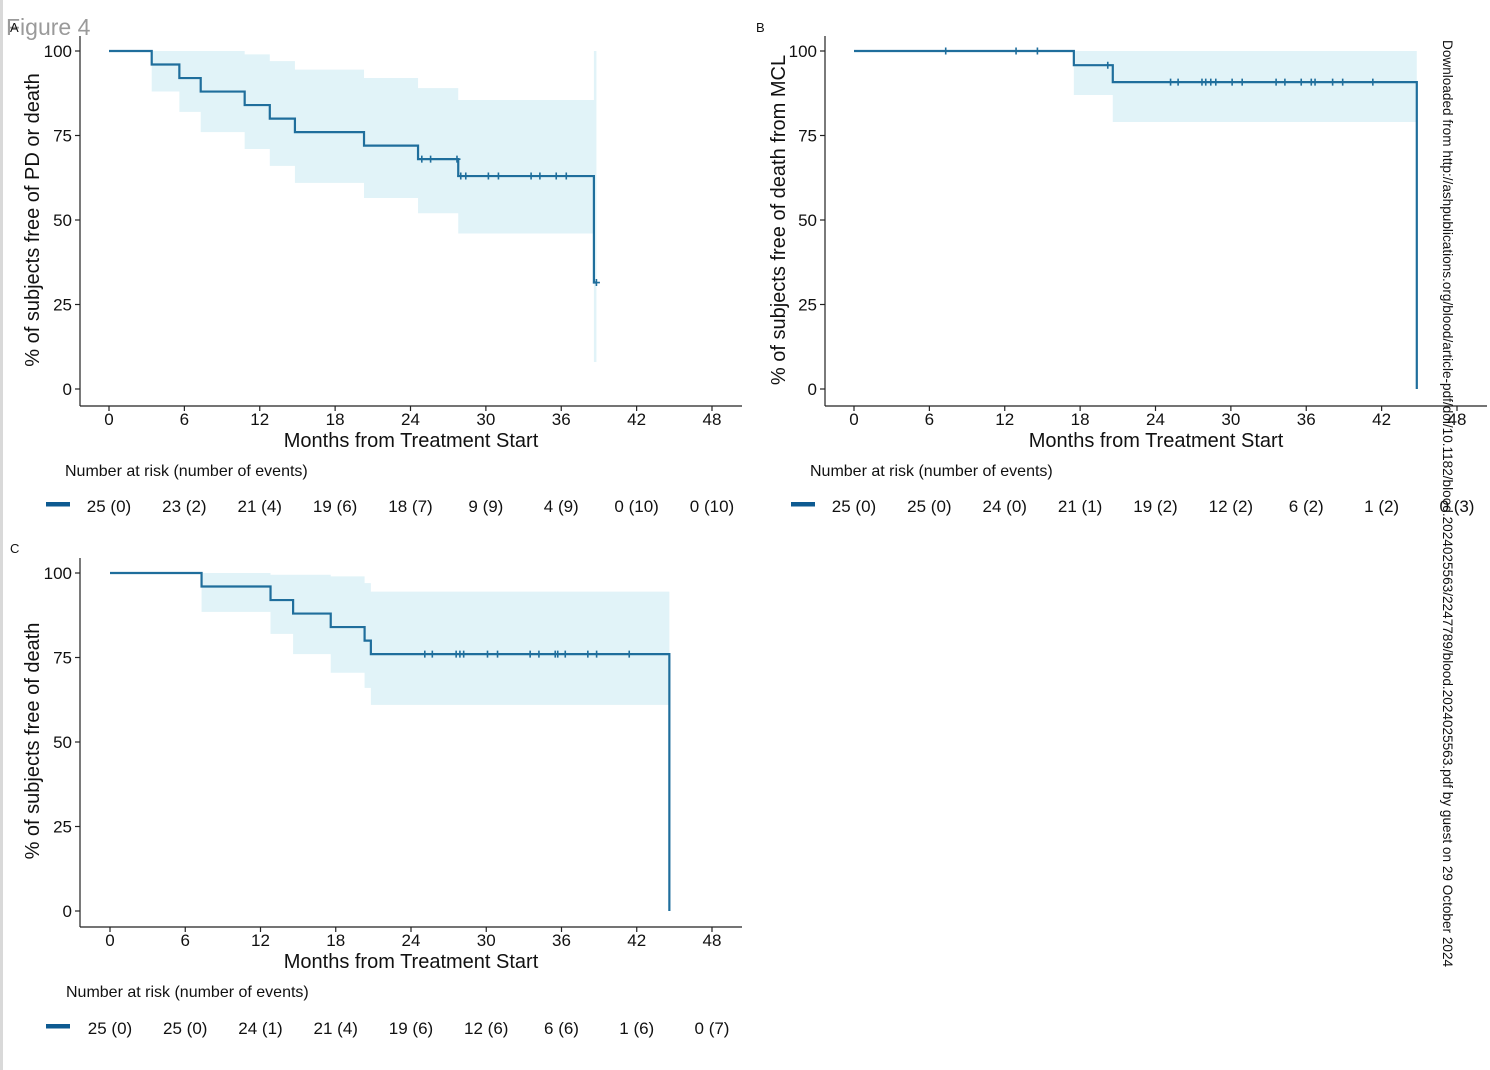 The width and height of the screenshot is (1490, 1070). Describe the element at coordinates (1080, 506) in the screenshot. I see `risk-table-value: 21 (1)` at that location.